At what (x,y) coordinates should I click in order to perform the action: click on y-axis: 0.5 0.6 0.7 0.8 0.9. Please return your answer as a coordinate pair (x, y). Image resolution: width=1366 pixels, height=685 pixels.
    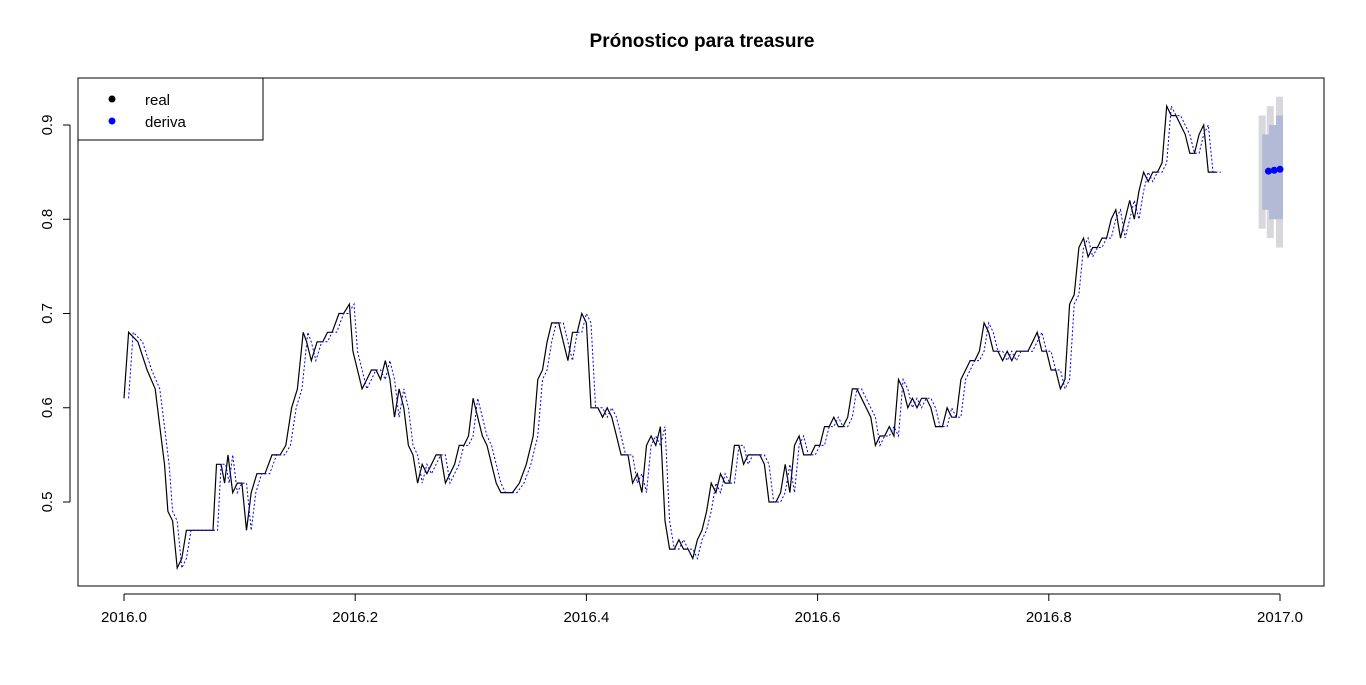
    Looking at the image, I should click on (55, 314).